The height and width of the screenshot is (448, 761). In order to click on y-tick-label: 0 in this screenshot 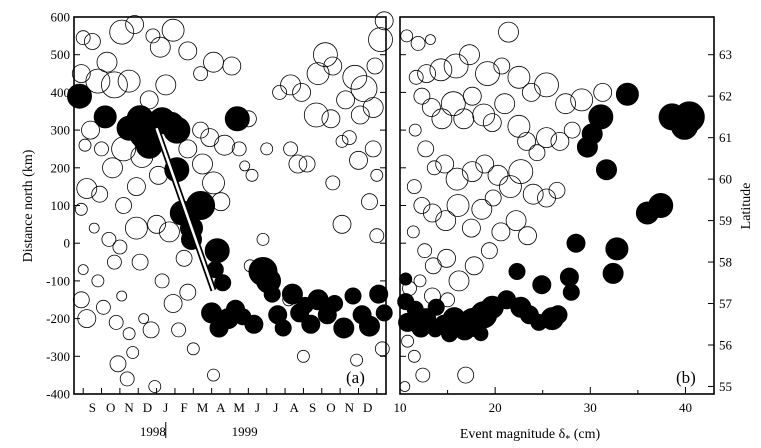, I will do `click(67, 243)`.